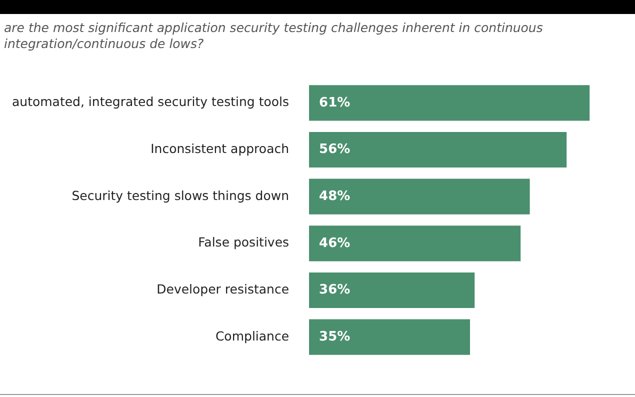 The width and height of the screenshot is (635, 397). Describe the element at coordinates (244, 242) in the screenshot. I see `y-tick-label: False positives` at that location.